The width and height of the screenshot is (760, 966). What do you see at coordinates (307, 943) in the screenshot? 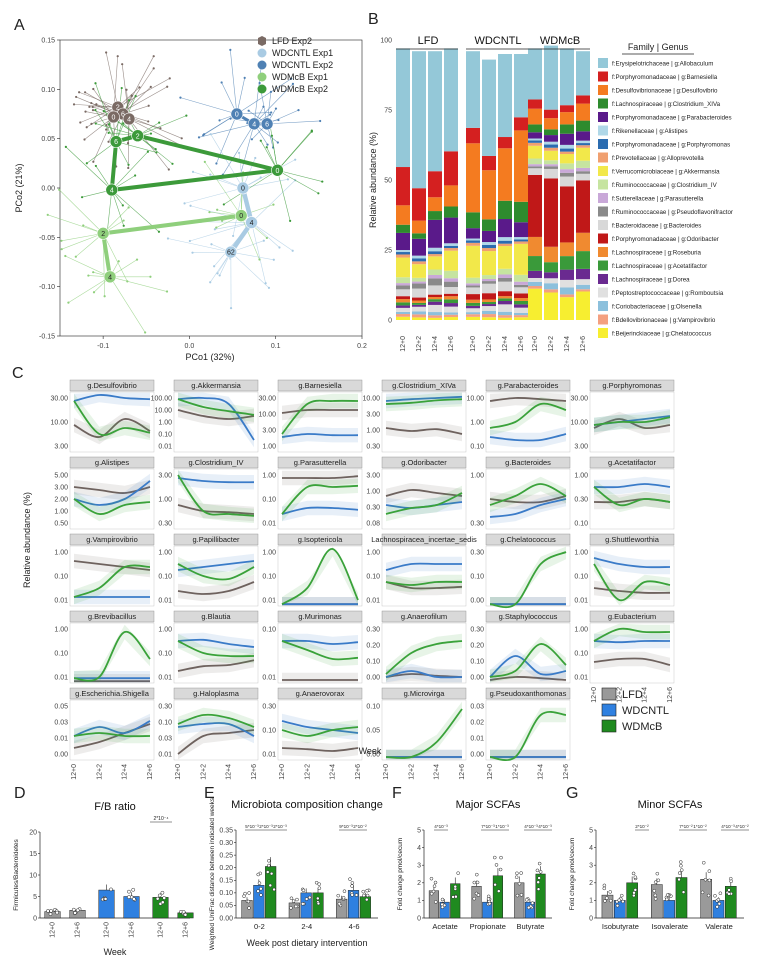
I see `x-axis-label: Week post dietary intervention` at bounding box center [307, 943].